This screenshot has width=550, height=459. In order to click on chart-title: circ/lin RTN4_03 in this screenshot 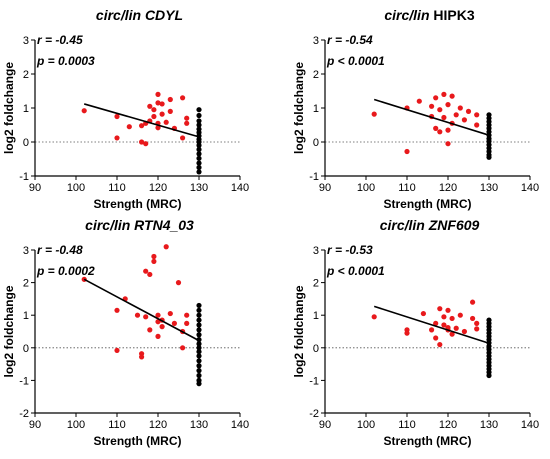, I will do `click(139, 225)`.